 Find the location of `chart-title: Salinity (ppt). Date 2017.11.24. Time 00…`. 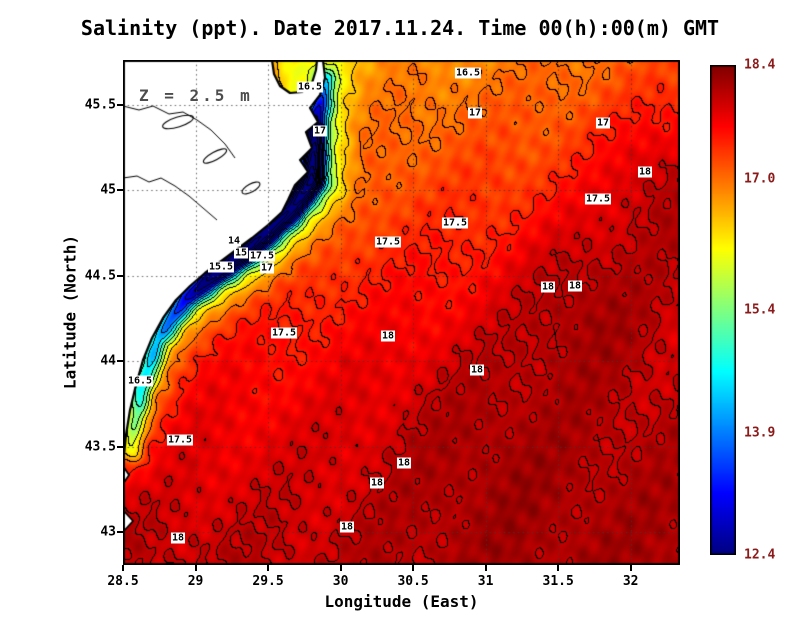

chart-title: Salinity (ppt). Date 2017.11.24. Time 00… is located at coordinates (400, 28).